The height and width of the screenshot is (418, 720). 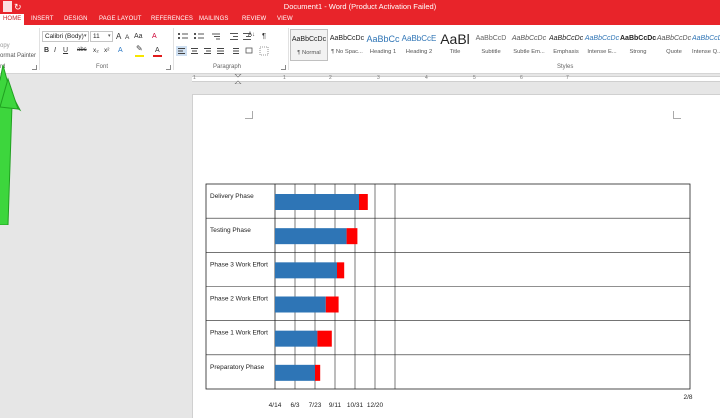 What do you see at coordinates (264, 51) in the screenshot?
I see `borders-icon` at bounding box center [264, 51].